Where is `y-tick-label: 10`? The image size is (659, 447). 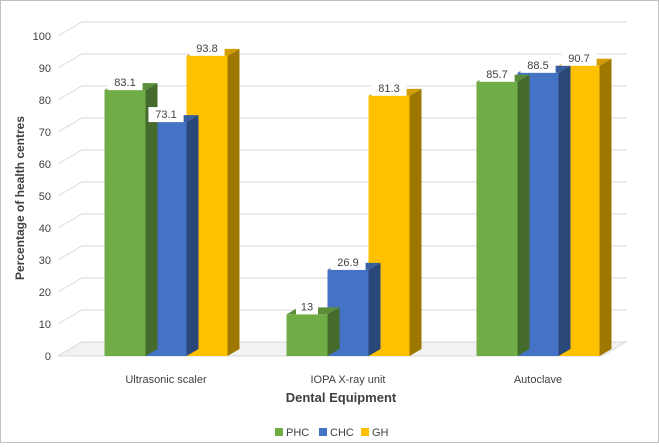
y-tick-label: 10 is located at coordinates (45, 325).